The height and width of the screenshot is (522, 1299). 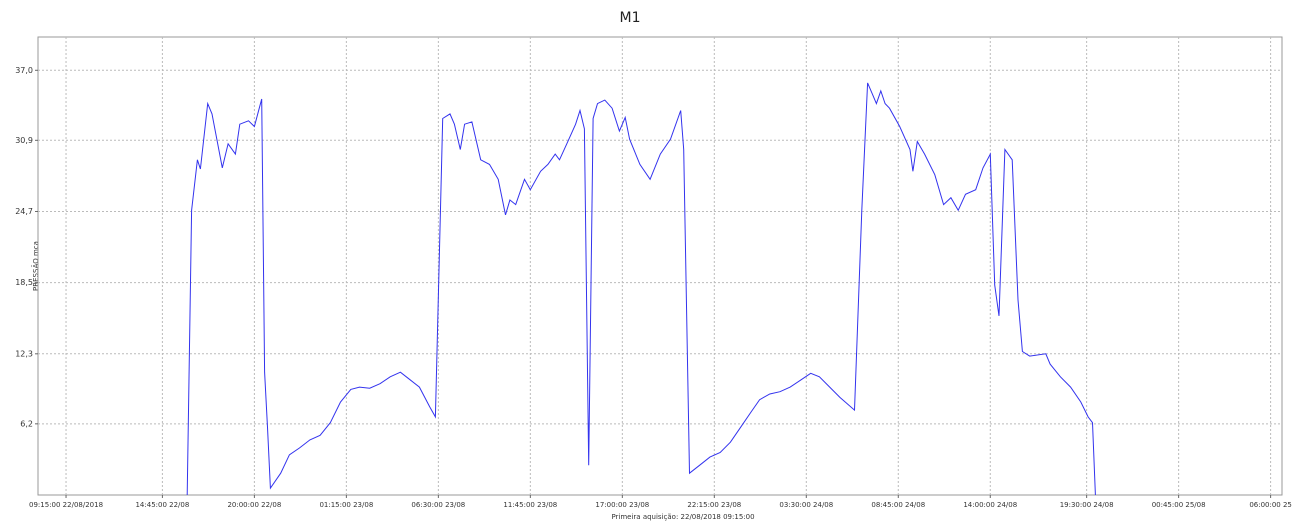 What do you see at coordinates (898, 505) in the screenshot?
I see `x-tick-label: 08:45:00 24/08` at bounding box center [898, 505].